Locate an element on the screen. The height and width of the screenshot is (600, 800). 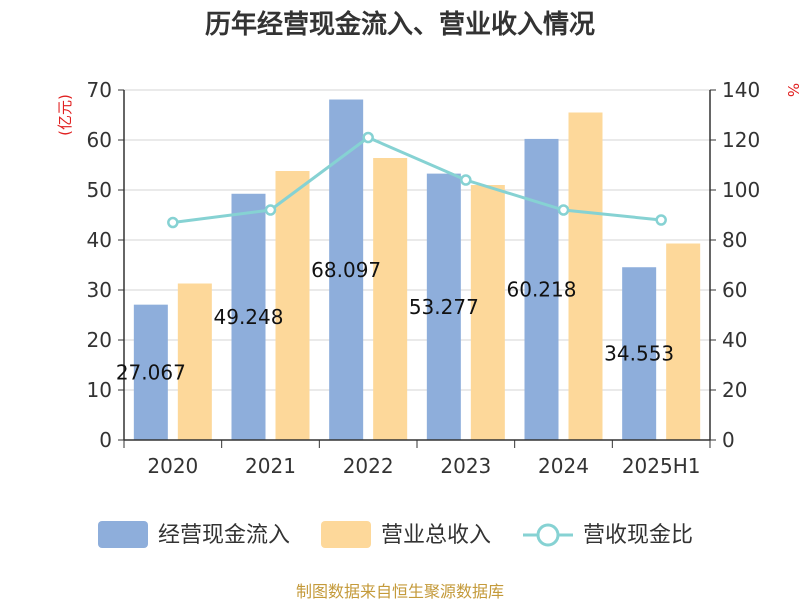
data-label-cash-inflow: 34.553 is located at coordinates (639, 354).